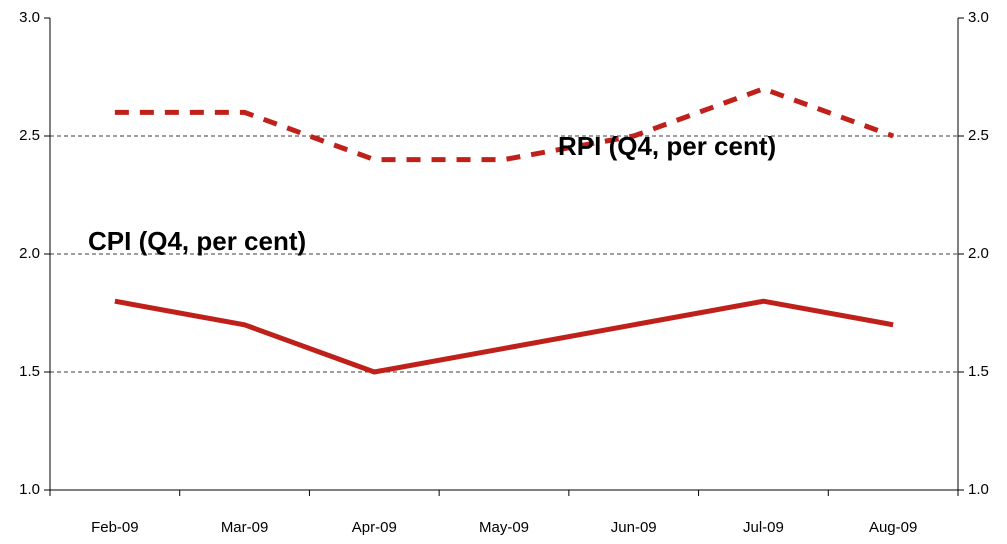 This screenshot has width=1007, height=544. I want to click on y2-tick-label: 2.5, so click(978, 135).